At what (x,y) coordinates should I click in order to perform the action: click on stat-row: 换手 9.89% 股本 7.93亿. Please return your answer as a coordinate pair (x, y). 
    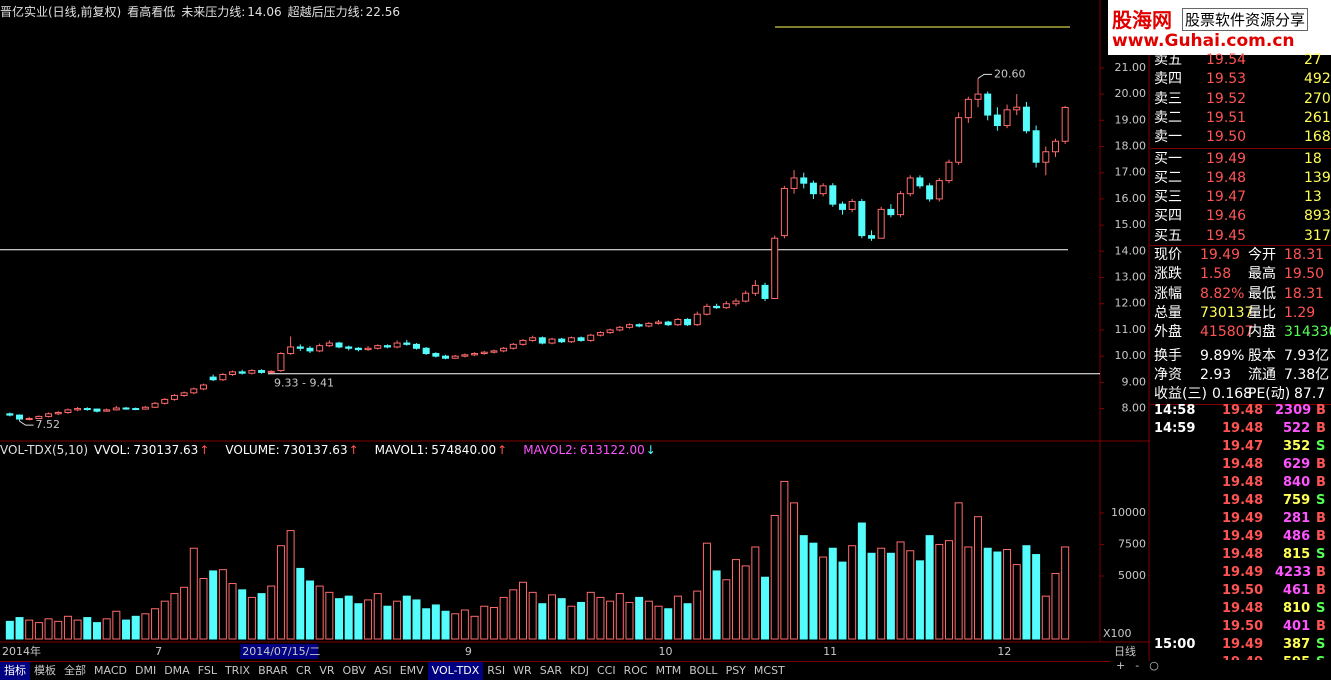
    Looking at the image, I should click on (1242, 356).